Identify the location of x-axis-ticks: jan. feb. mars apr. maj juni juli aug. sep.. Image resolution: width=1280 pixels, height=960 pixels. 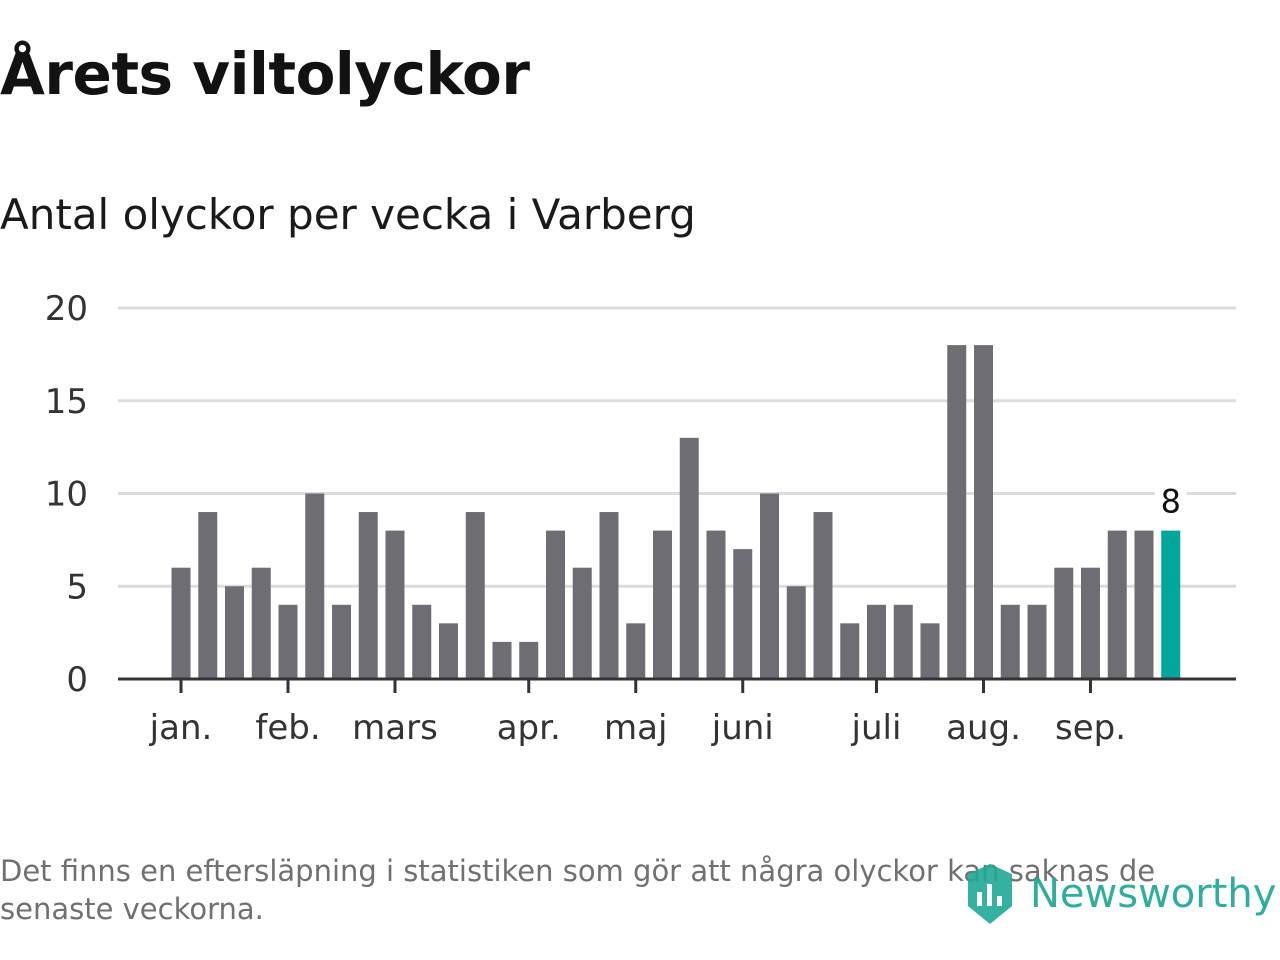
(637, 713).